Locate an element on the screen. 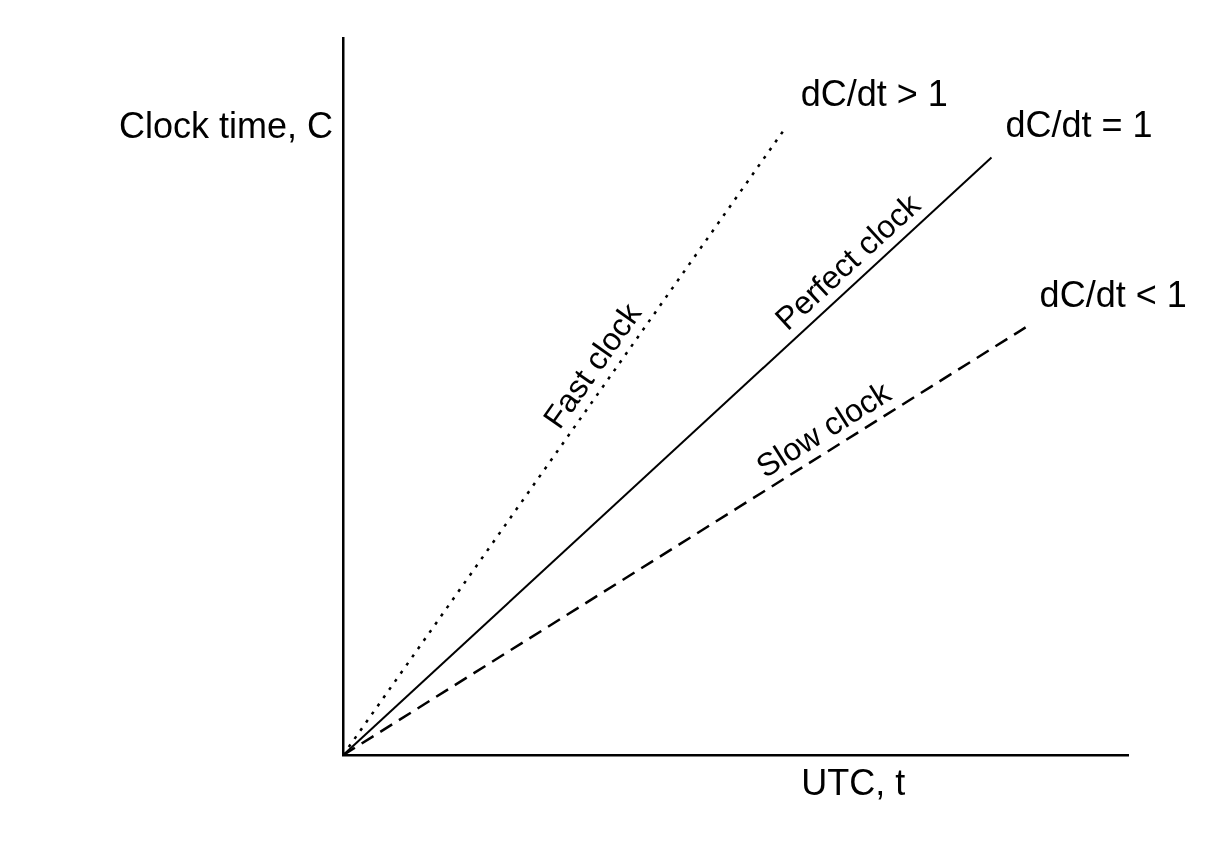  x-axis-title: UTC, t is located at coordinates (853, 783).